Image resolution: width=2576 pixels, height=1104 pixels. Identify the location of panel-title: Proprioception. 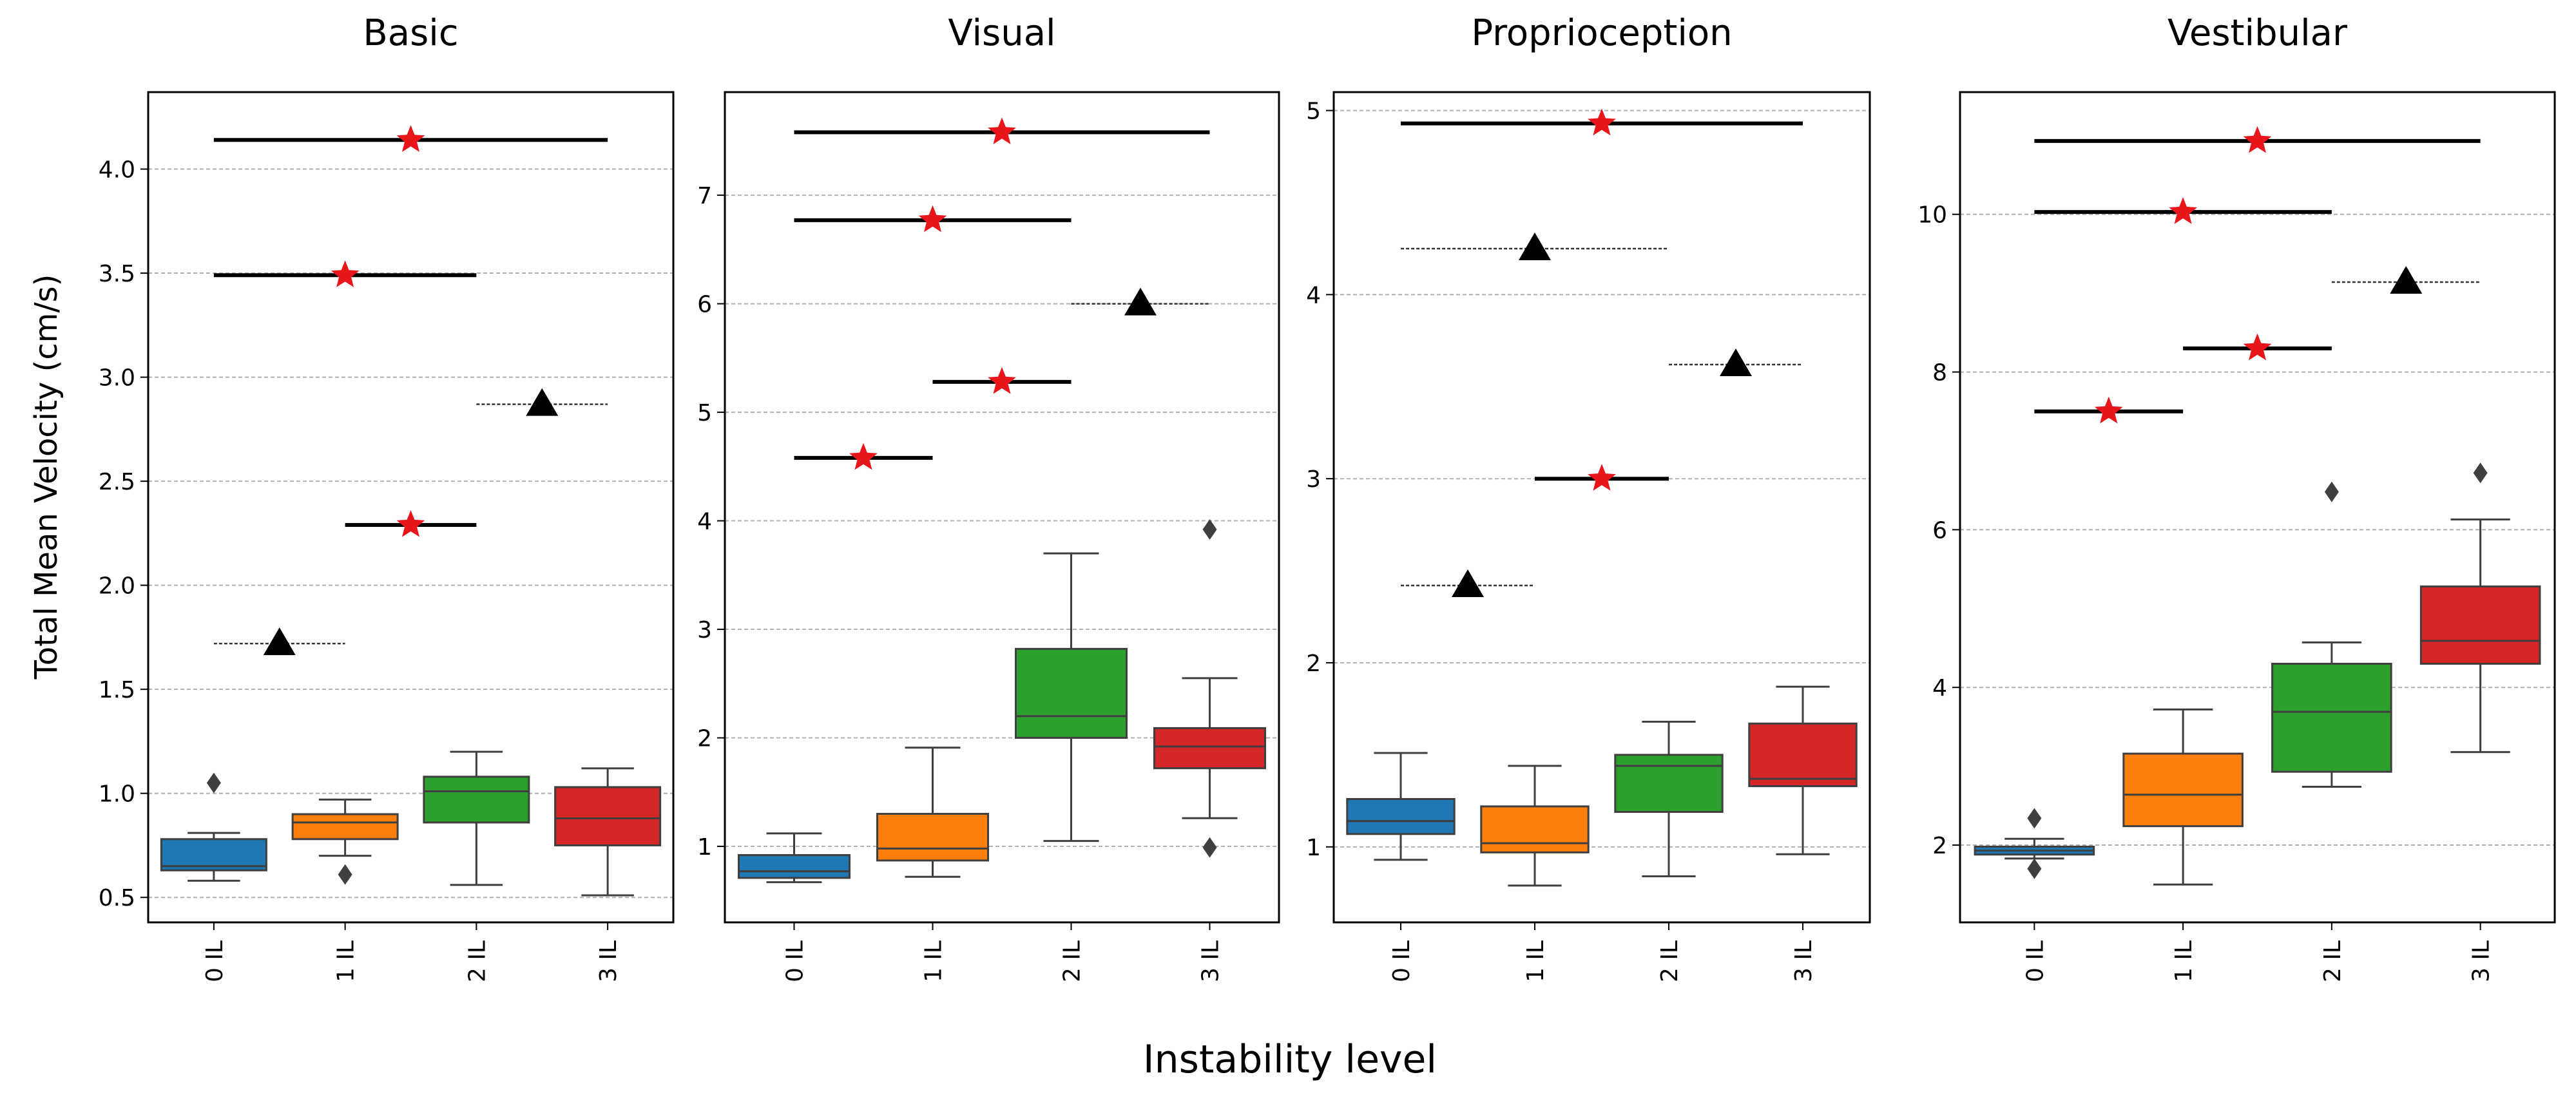
(1602, 33).